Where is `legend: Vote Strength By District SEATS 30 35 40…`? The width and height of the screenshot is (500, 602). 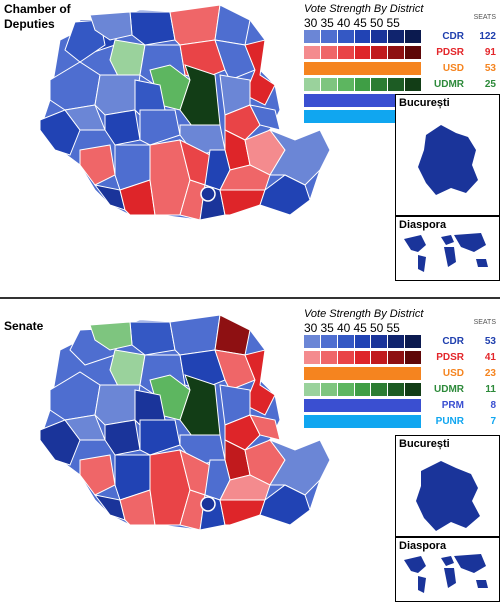 legend: Vote Strength By District SEATS 30 35 40… is located at coordinates (402, 64).